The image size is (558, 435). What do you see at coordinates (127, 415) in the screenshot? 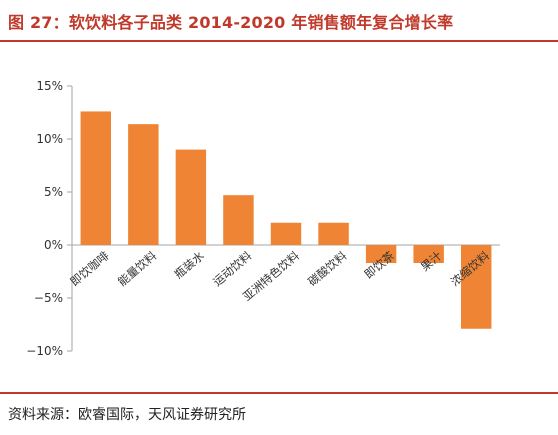
I see `source-note: 资料来源：欧睿国际，天风证券研究所` at bounding box center [127, 415].